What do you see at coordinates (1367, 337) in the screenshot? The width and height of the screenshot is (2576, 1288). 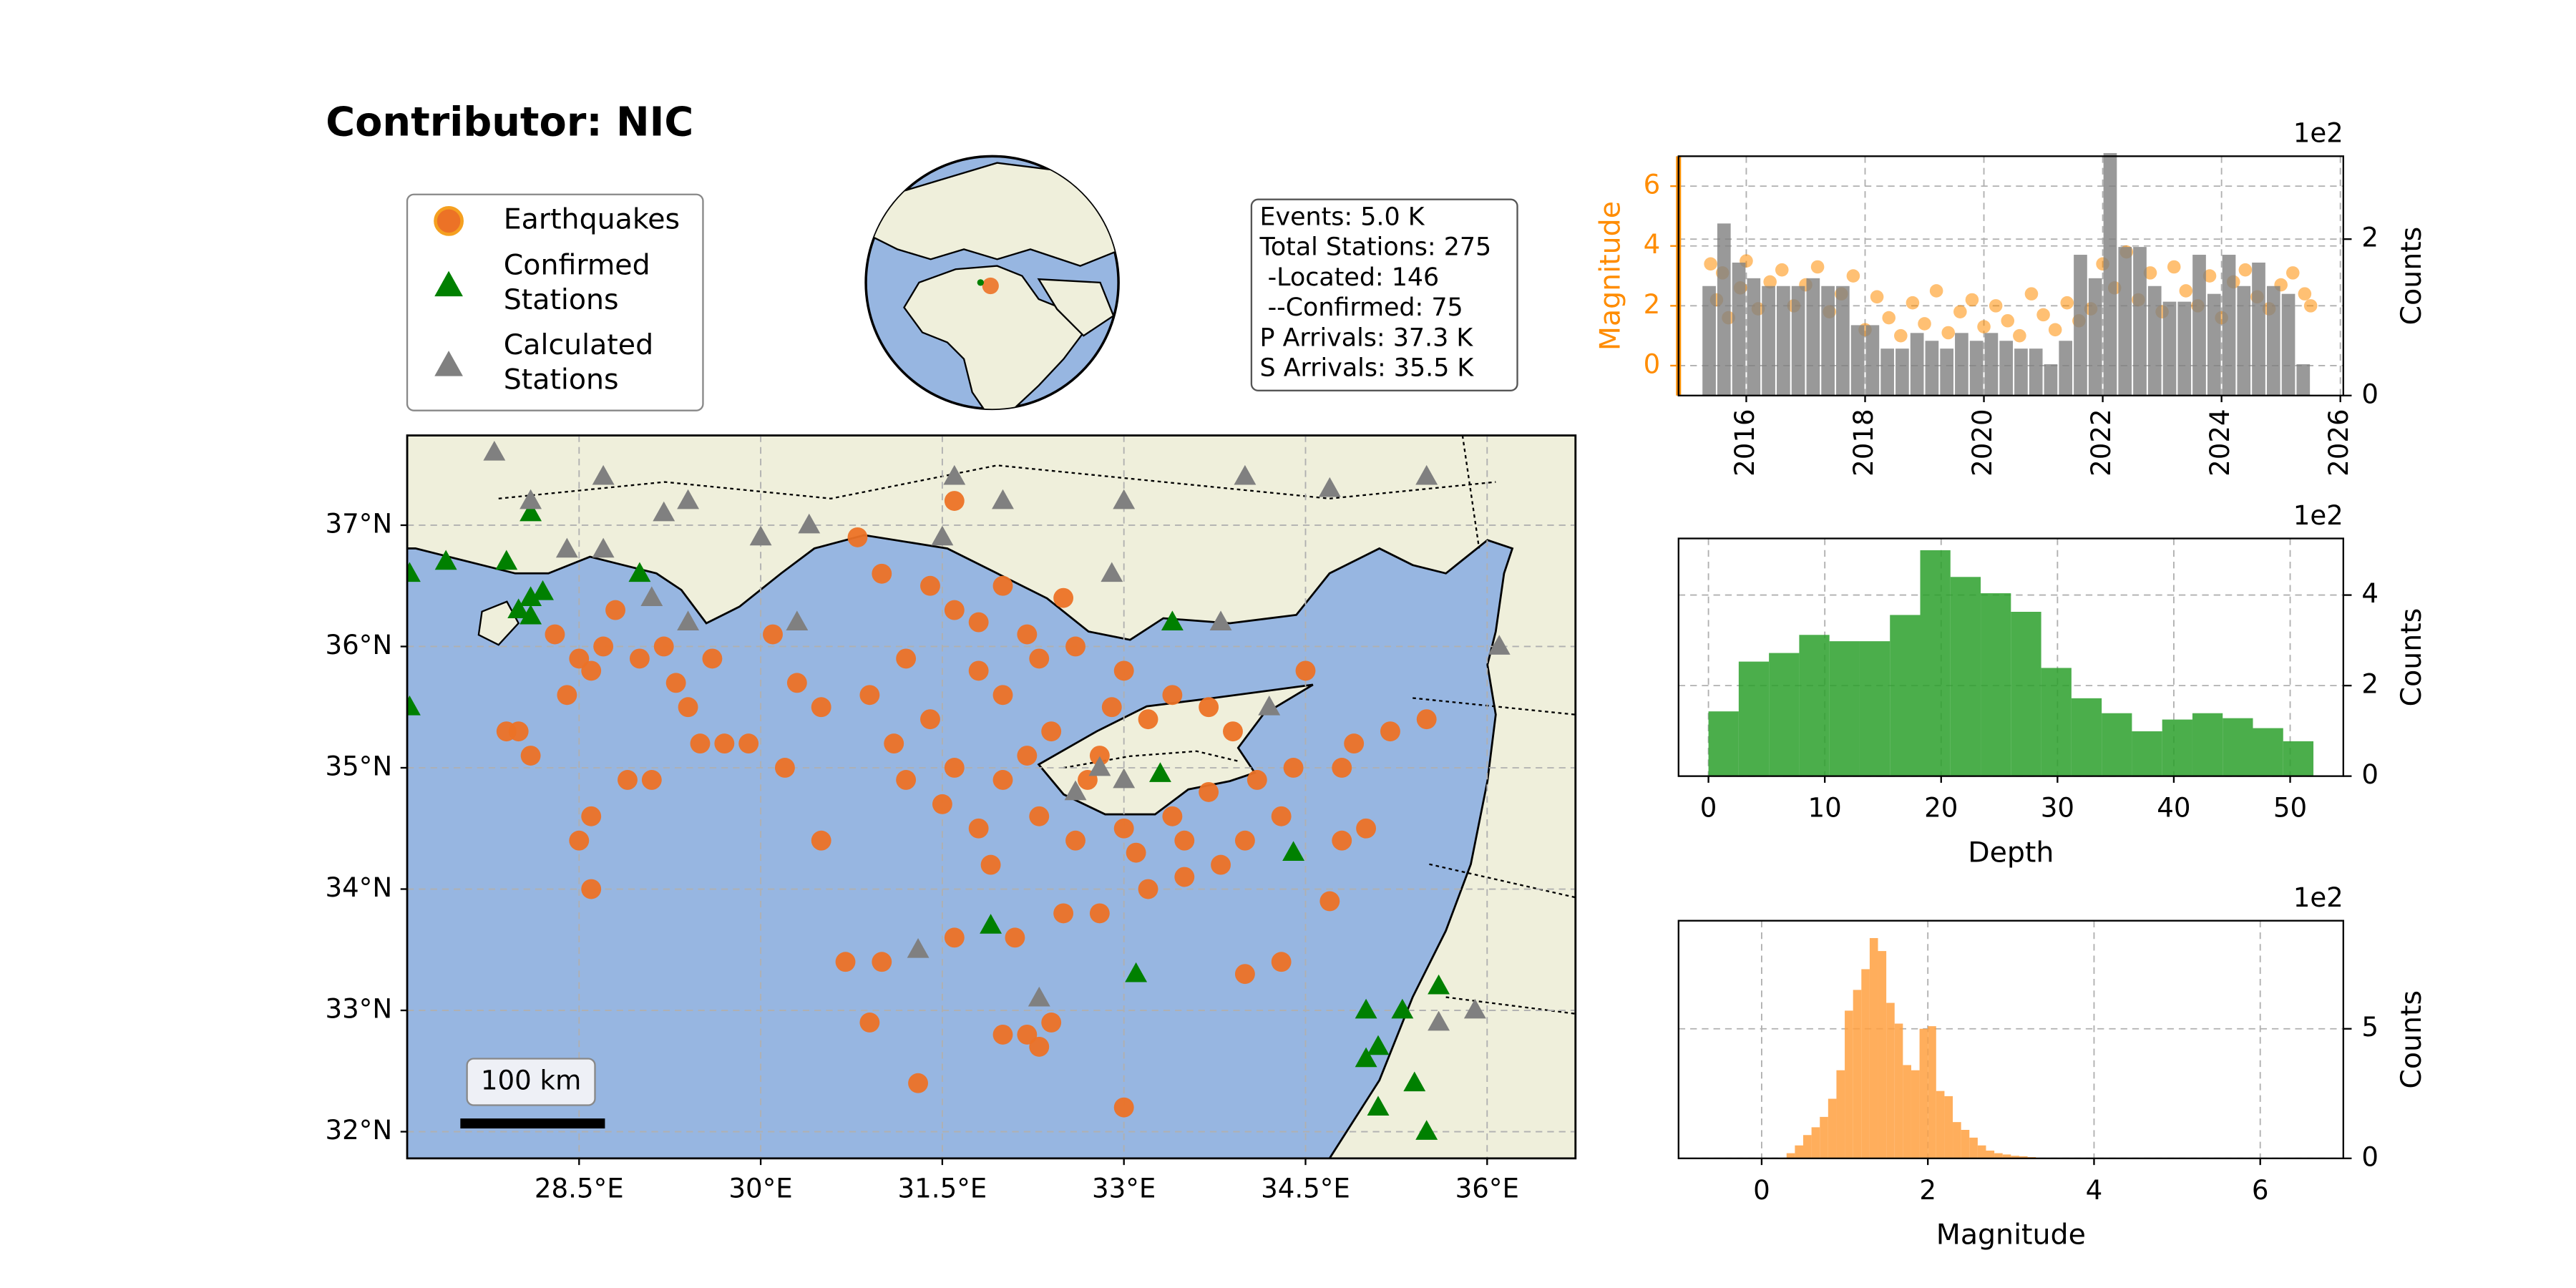 I see `stats-line: P Arrivals: 37.3 K` at bounding box center [1367, 337].